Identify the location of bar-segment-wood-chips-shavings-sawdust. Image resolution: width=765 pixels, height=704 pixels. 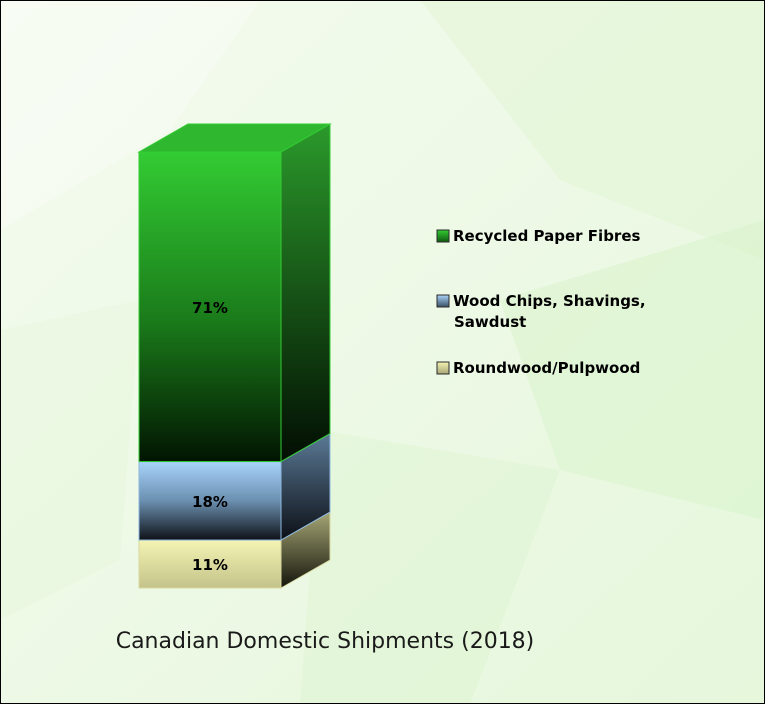
(210, 501).